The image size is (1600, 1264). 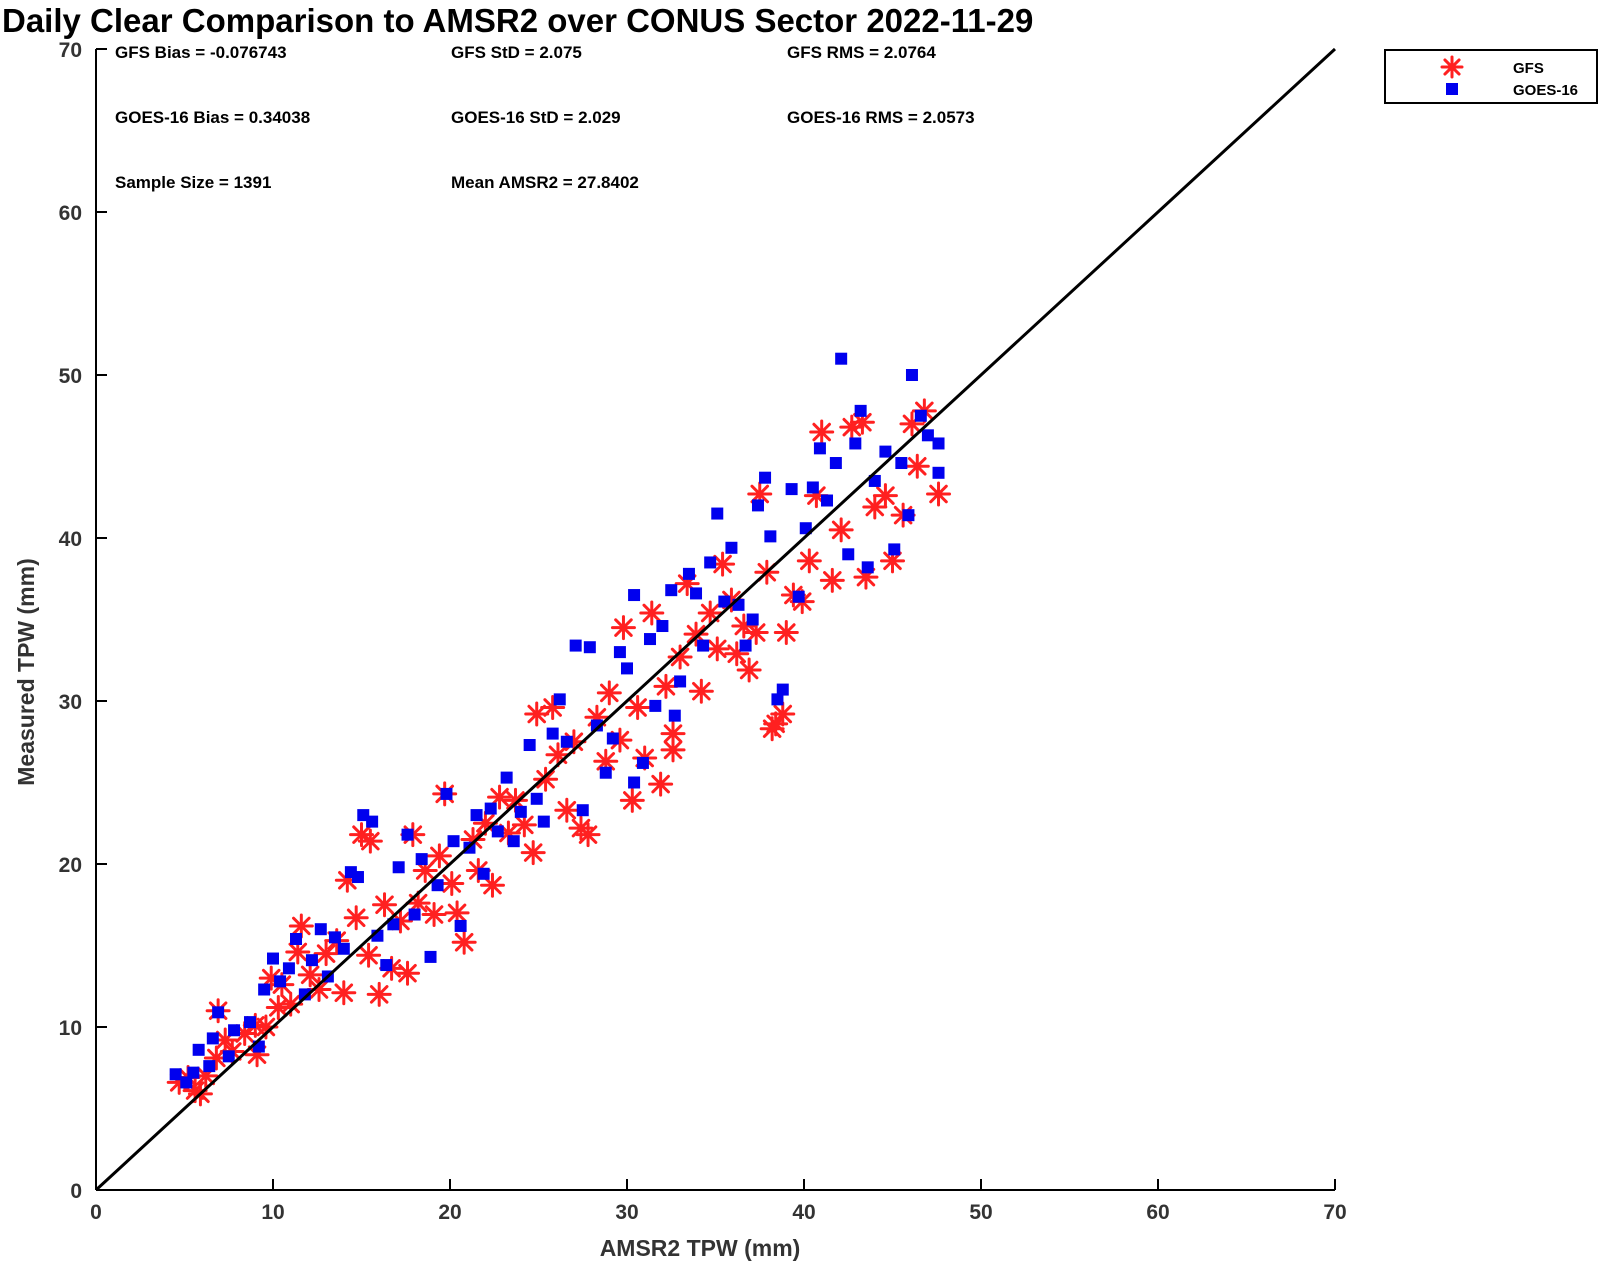 What do you see at coordinates (70, 50) in the screenshot?
I see `y-tick-label: 70` at bounding box center [70, 50].